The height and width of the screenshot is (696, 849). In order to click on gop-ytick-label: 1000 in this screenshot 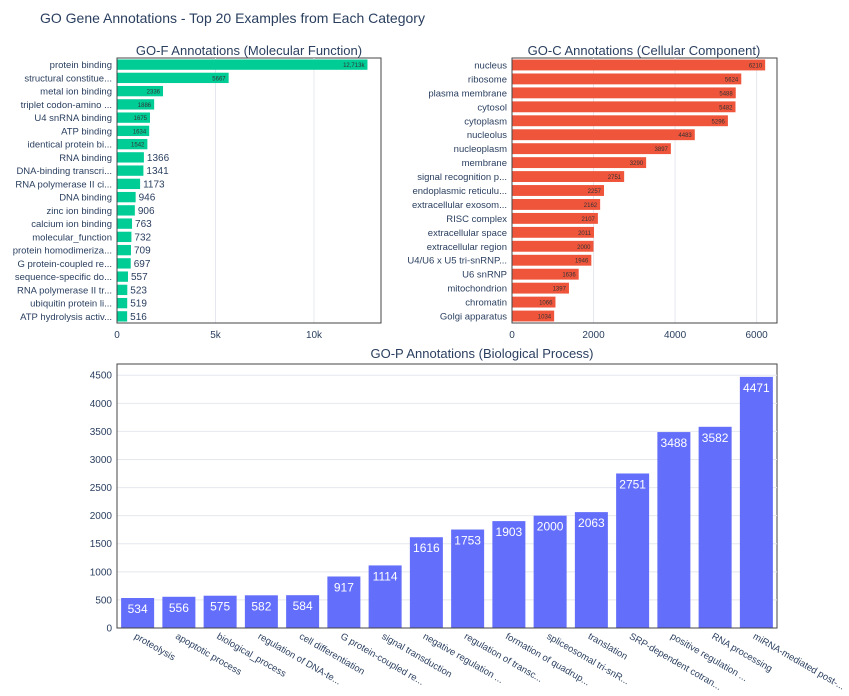, I will do `click(101, 572)`.